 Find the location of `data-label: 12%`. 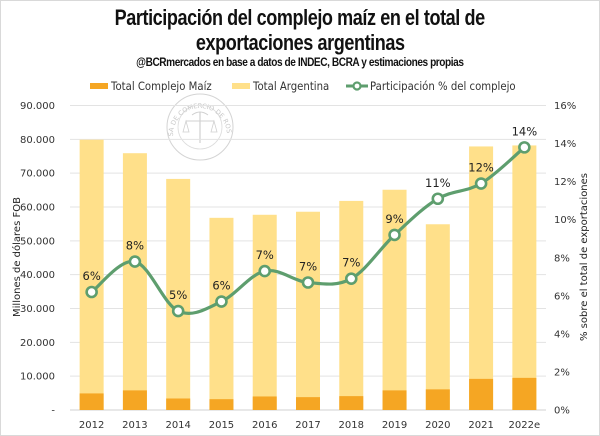

data-label: 12% is located at coordinates (481, 168).